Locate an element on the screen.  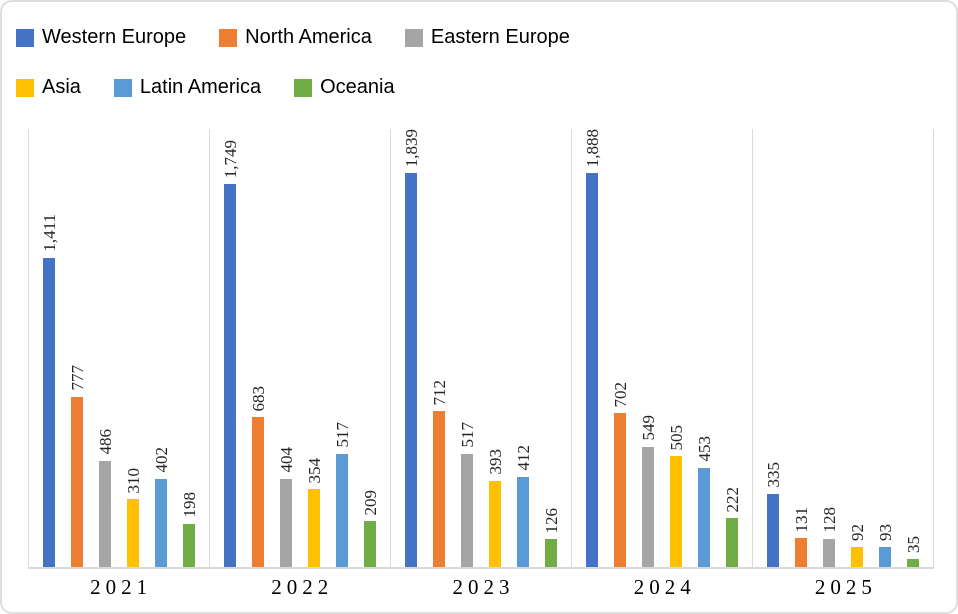
bar-oceania-2022 is located at coordinates (370, 544).